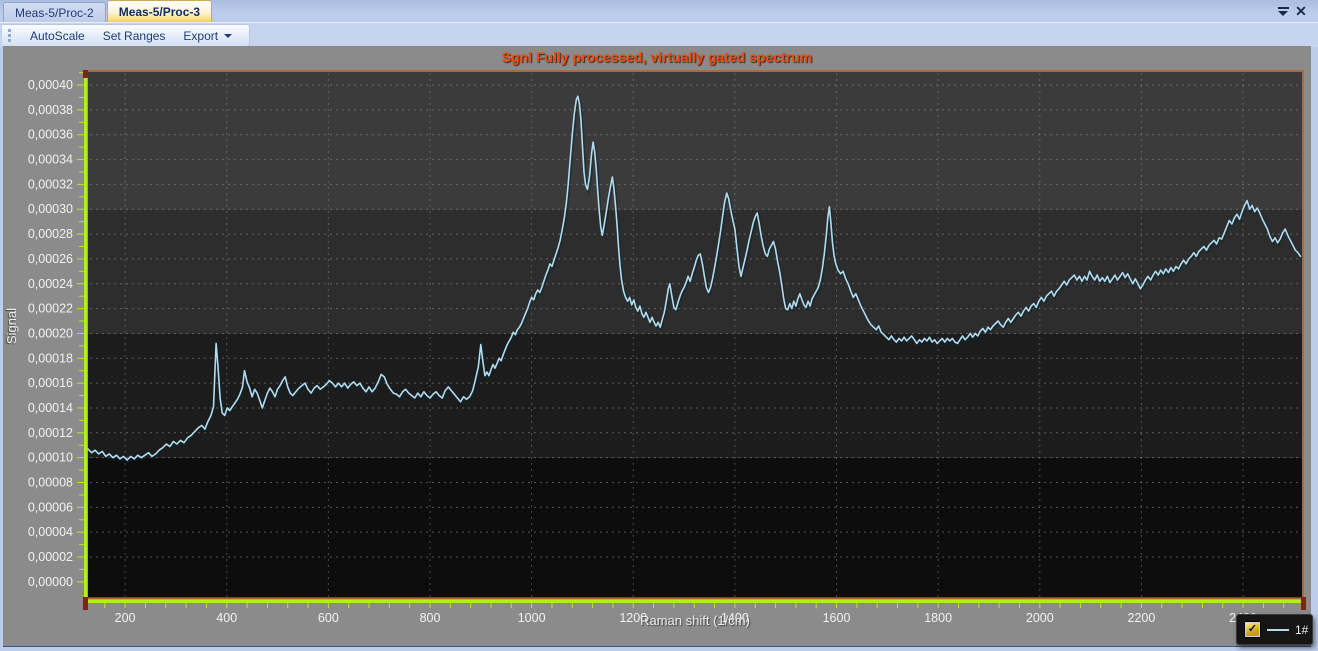 The width and height of the screenshot is (1318, 651). I want to click on tab-bar: Meas-5/Proc-2 Meas-5/Proc-3 ✕, so click(659, 11).